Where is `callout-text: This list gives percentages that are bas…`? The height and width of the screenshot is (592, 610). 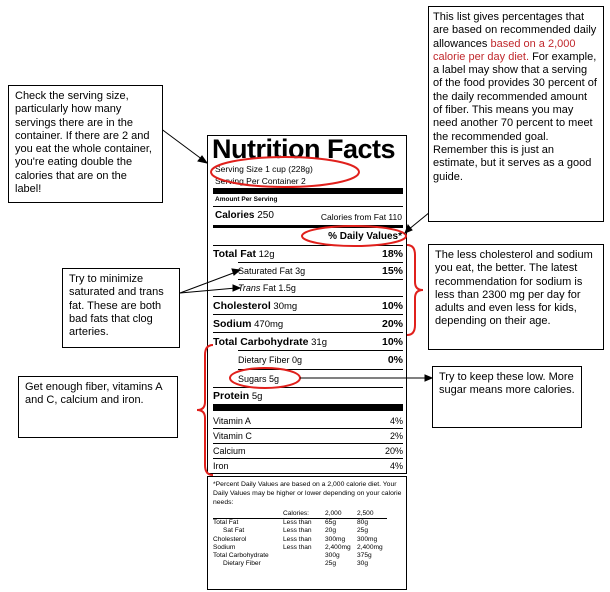 callout-text: This list gives percentages that are bas… is located at coordinates (515, 30).